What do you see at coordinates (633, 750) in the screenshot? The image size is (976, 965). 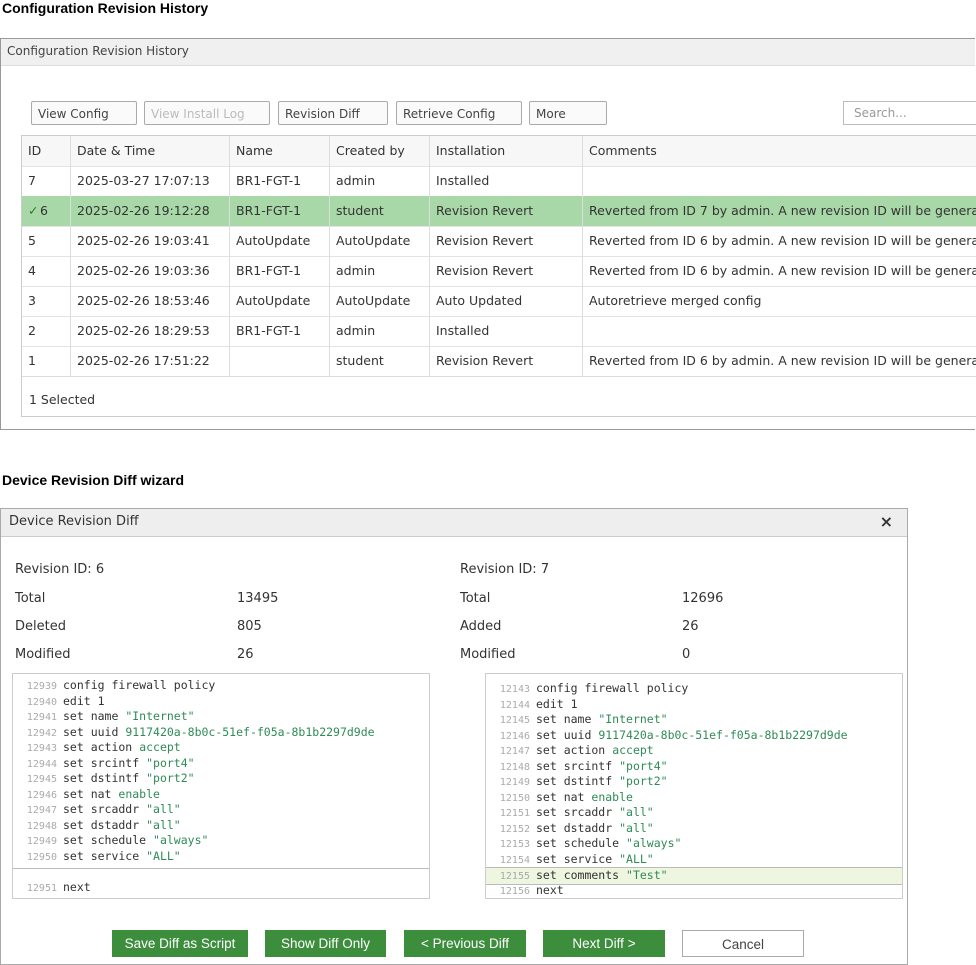 I see `code-arg: accept` at bounding box center [633, 750].